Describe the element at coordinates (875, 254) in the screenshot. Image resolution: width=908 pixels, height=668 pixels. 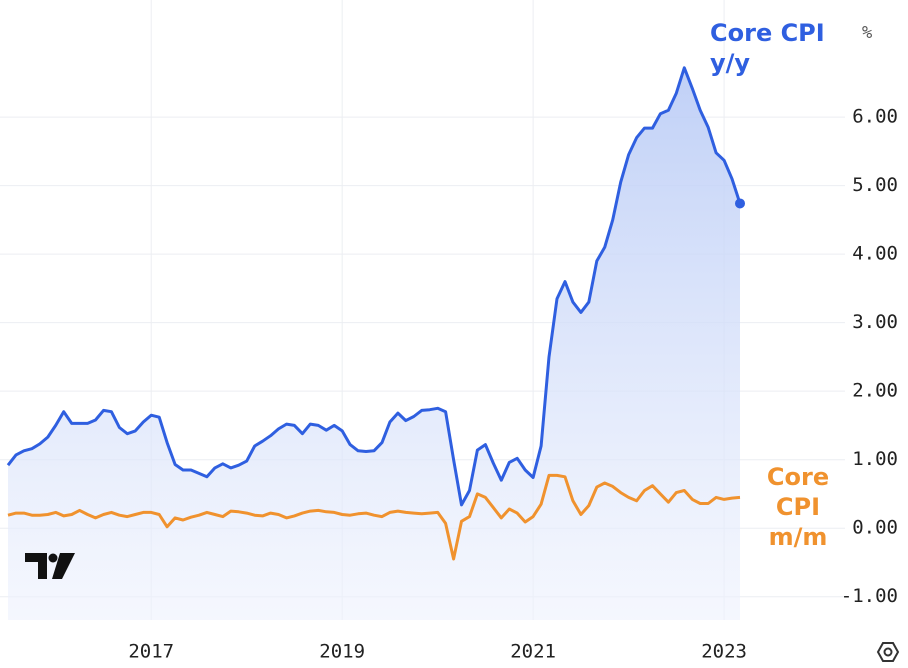
I see `y-tick-label: 4.00` at that location.